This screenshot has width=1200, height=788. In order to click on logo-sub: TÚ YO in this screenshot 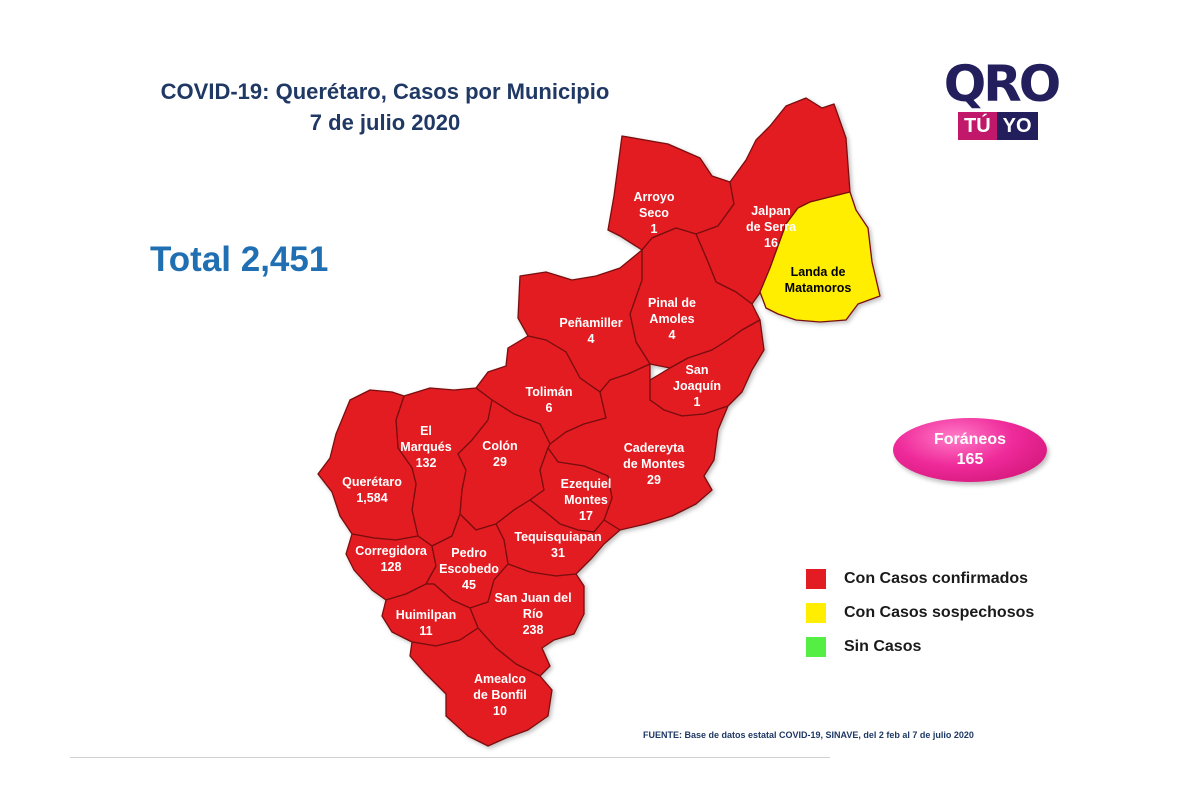, I will do `click(998, 126)`.